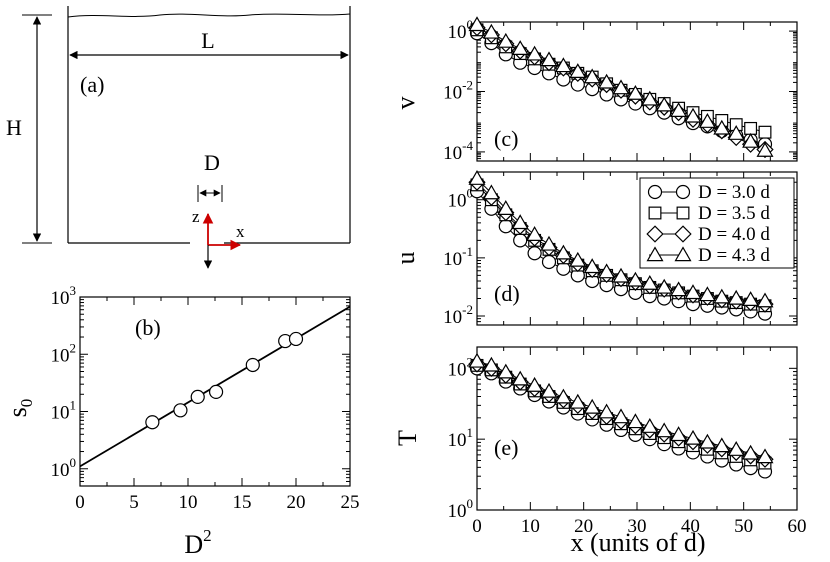 The width and height of the screenshot is (830, 562). Describe the element at coordinates (92, 84) in the screenshot. I see `panel-a-label: (a)` at that location.